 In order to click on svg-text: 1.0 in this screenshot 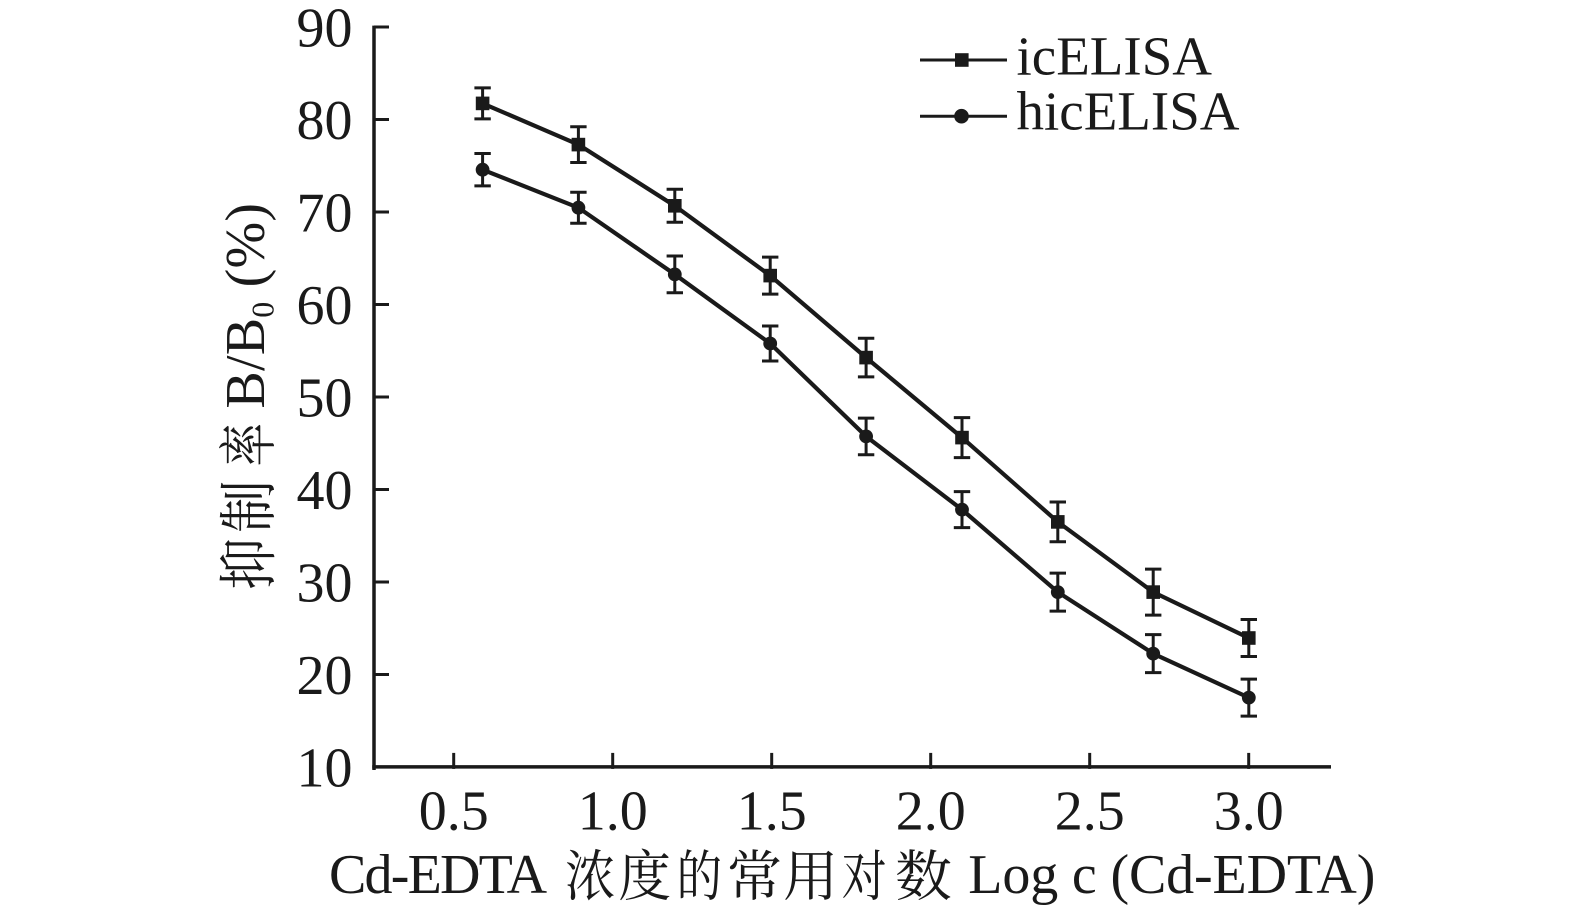, I will do `click(613, 811)`.